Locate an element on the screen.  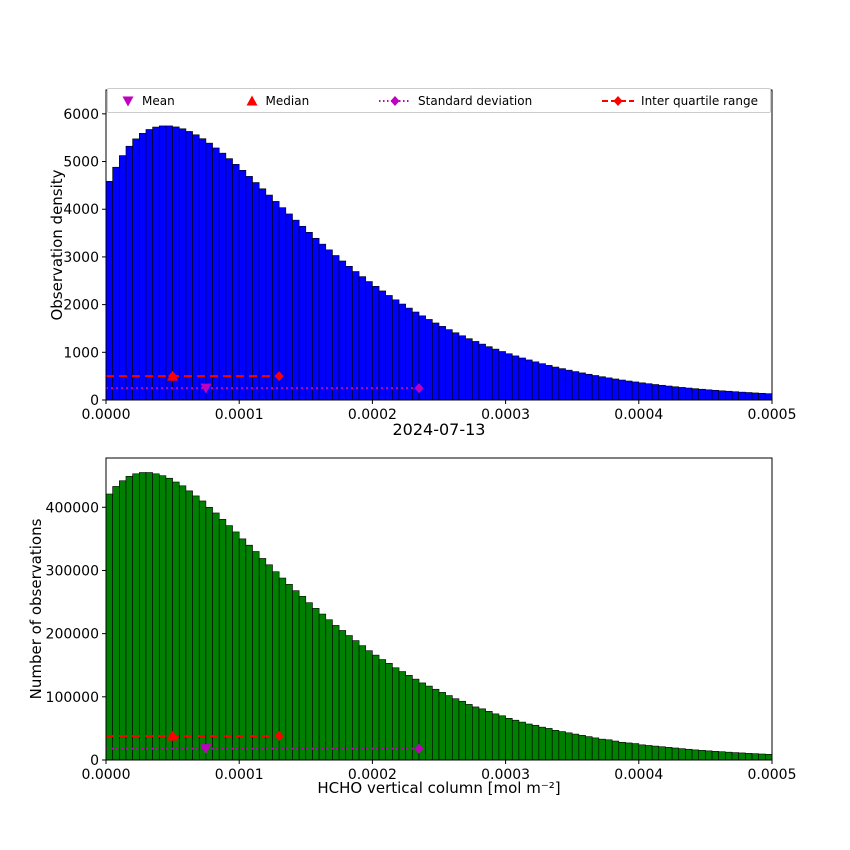
x-tick-label: 0.0003 is located at coordinates (505, 775).